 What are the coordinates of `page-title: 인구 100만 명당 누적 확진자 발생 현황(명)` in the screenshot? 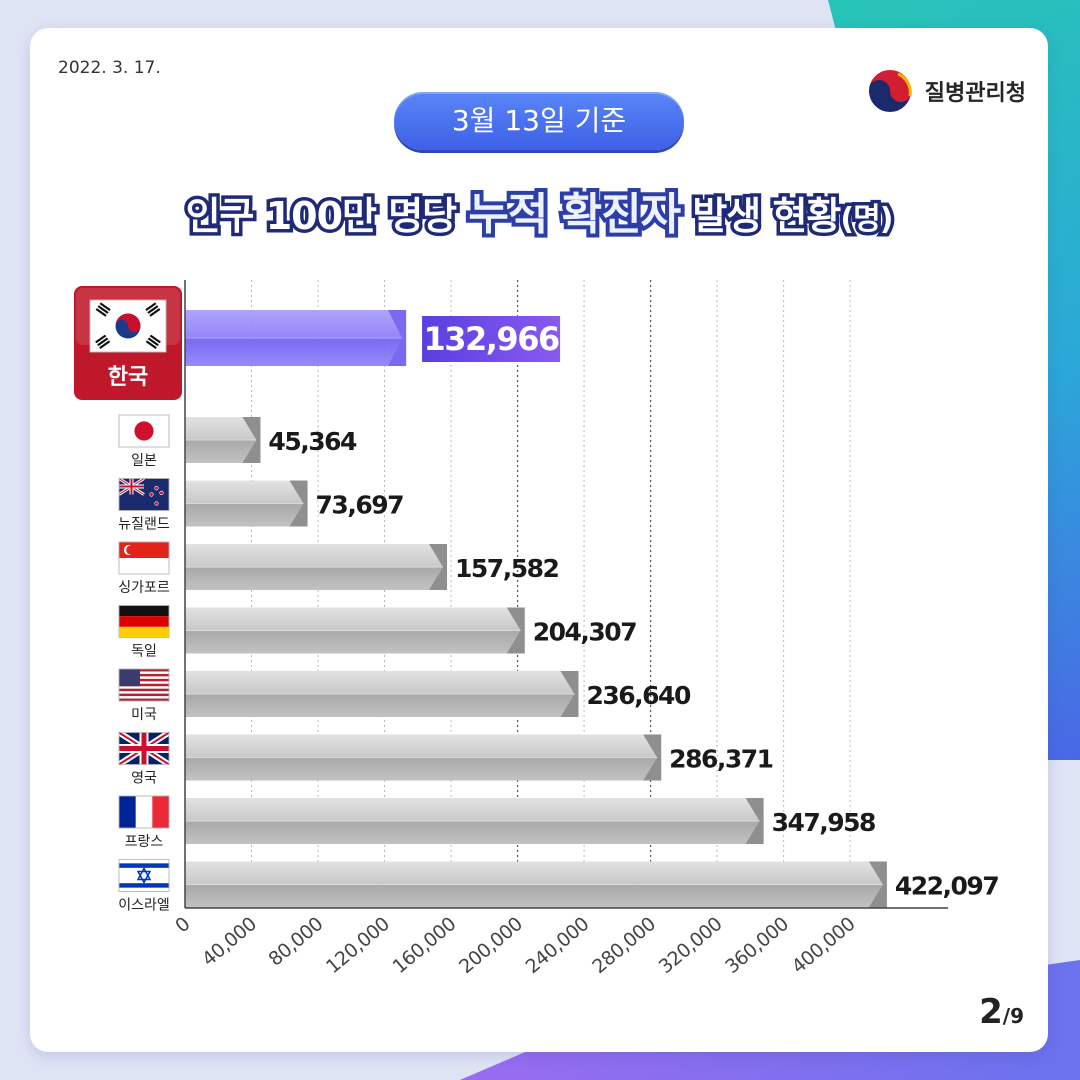 It's located at (539, 211).